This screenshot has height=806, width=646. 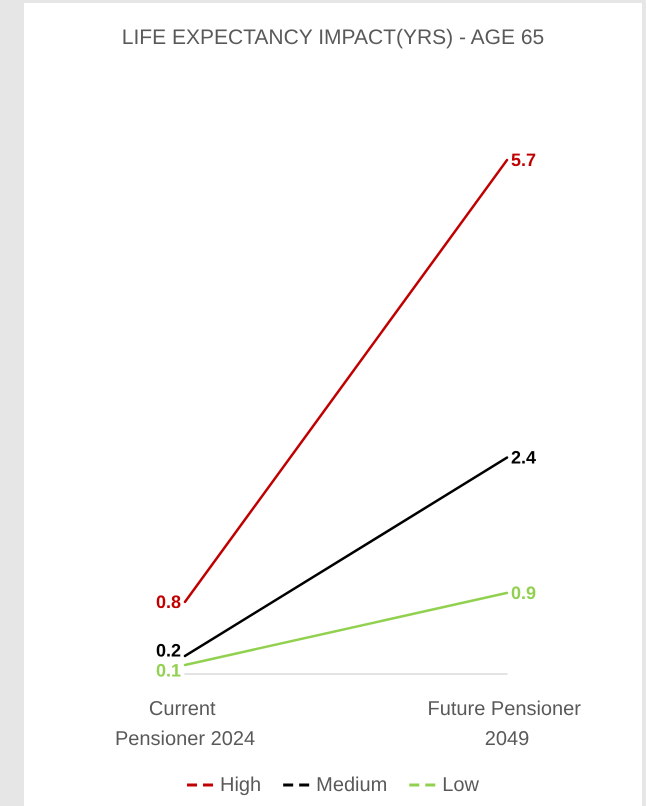 I want to click on x-tick-label: Future Pensioner 2049, so click(x=507, y=724).